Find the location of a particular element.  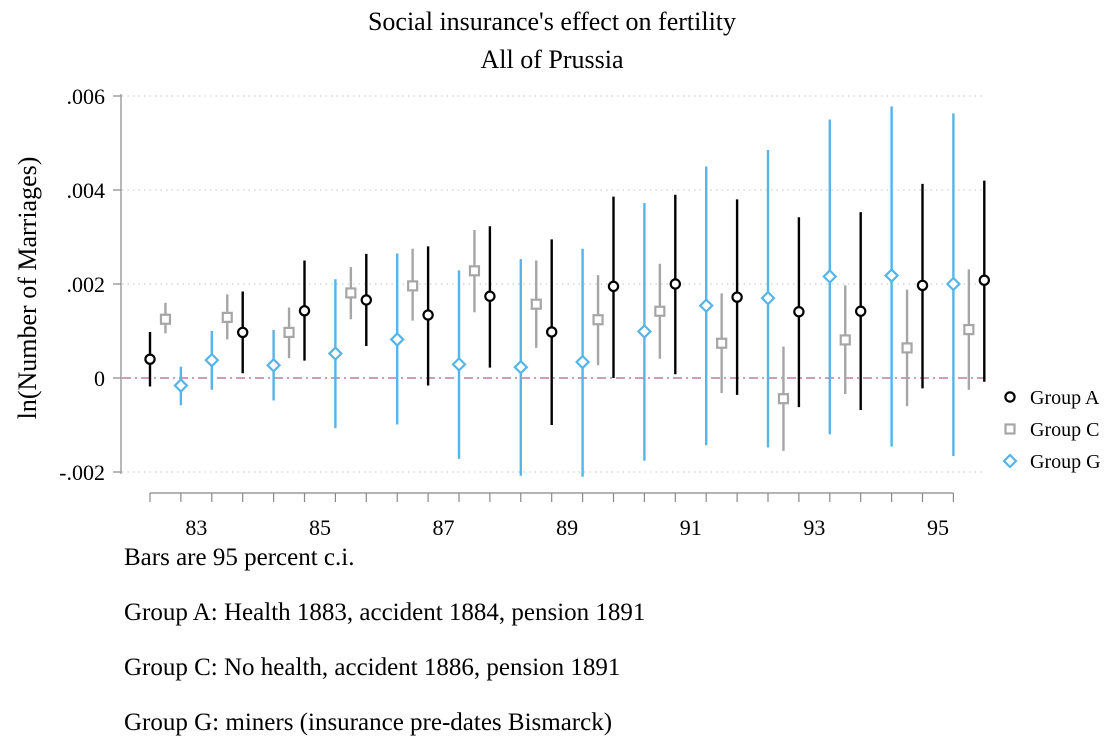

legend: Group A Group C Group G is located at coordinates (1051, 430).